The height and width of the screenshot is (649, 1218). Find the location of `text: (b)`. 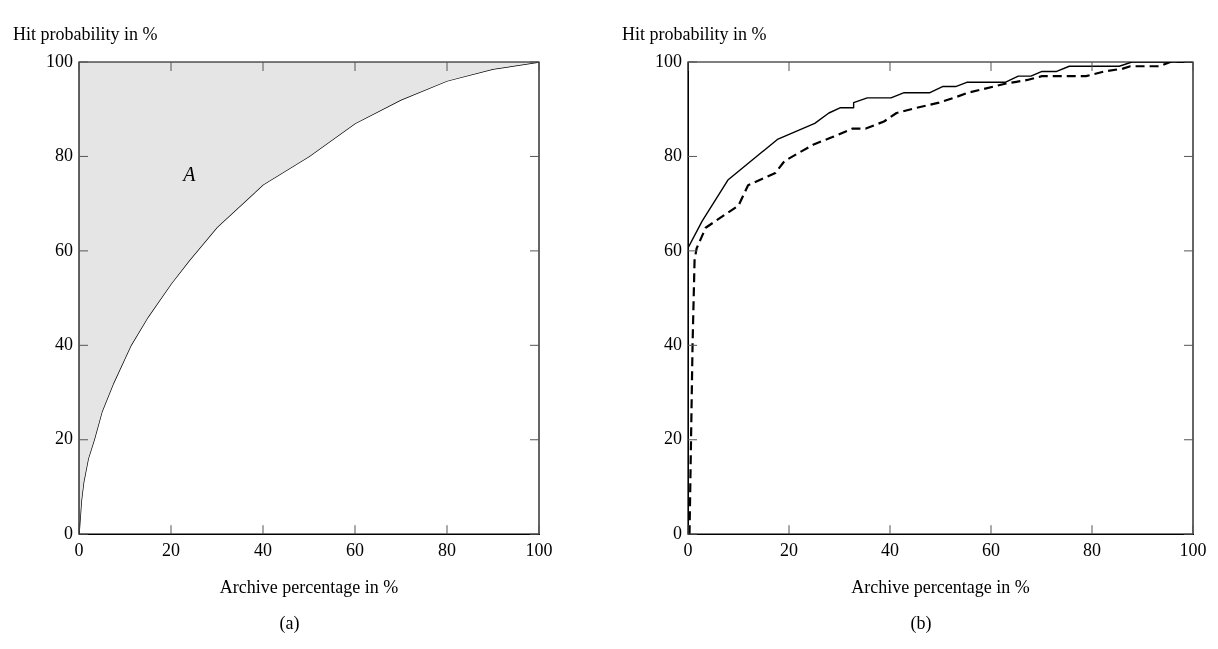

text: (b) is located at coordinates (921, 623).